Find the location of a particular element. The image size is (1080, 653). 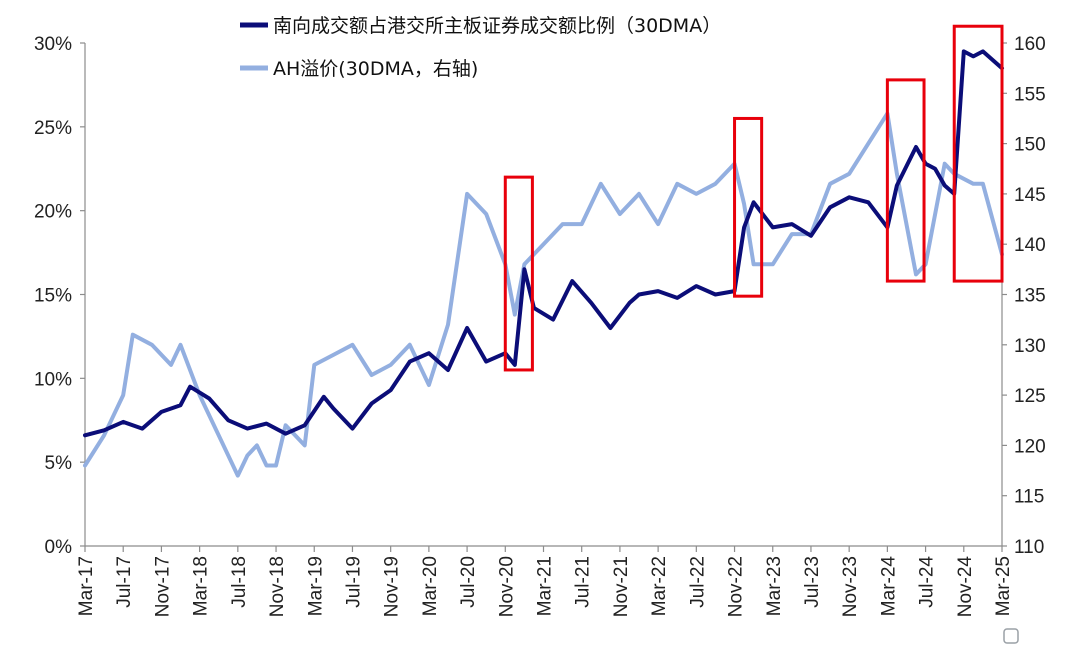

watermark-logo-icon is located at coordinates (1011, 636).